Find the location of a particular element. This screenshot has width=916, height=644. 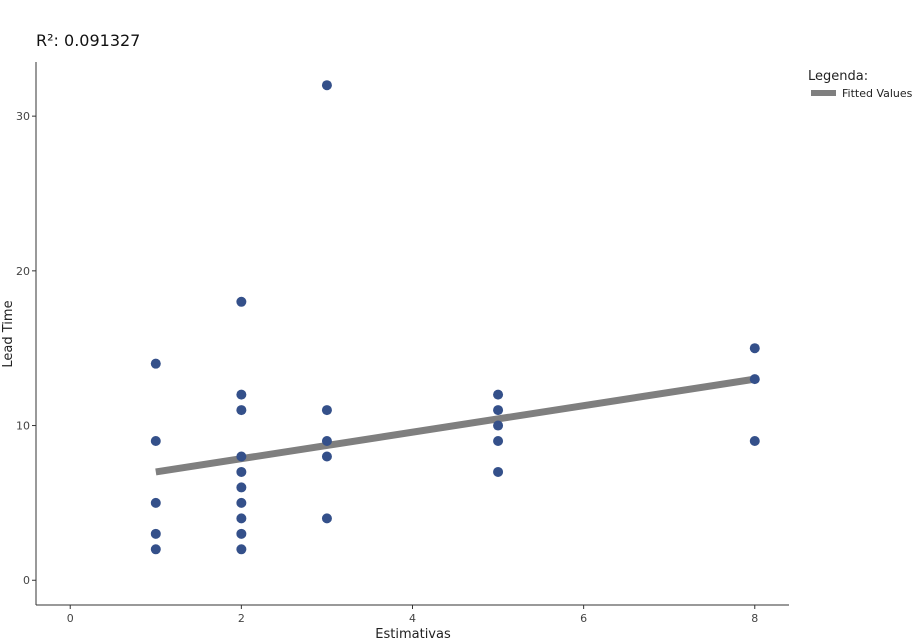

fitted-line-layer is located at coordinates (455, 425).